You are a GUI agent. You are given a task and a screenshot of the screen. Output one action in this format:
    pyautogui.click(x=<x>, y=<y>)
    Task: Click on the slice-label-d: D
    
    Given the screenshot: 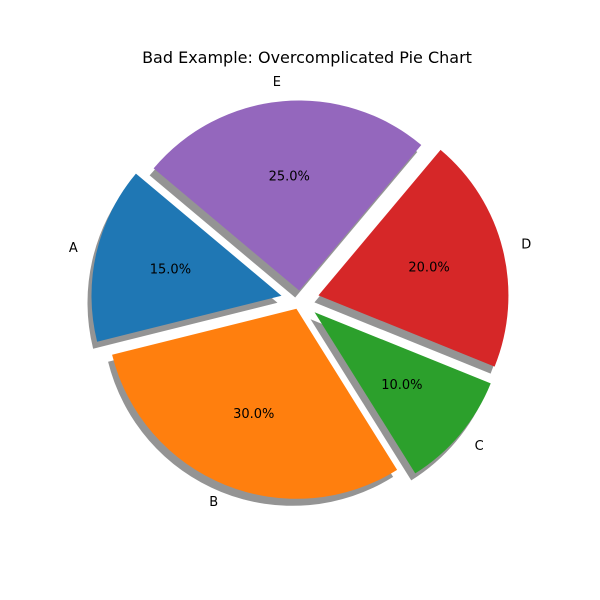 What is the action you would take?
    pyautogui.click(x=526, y=244)
    